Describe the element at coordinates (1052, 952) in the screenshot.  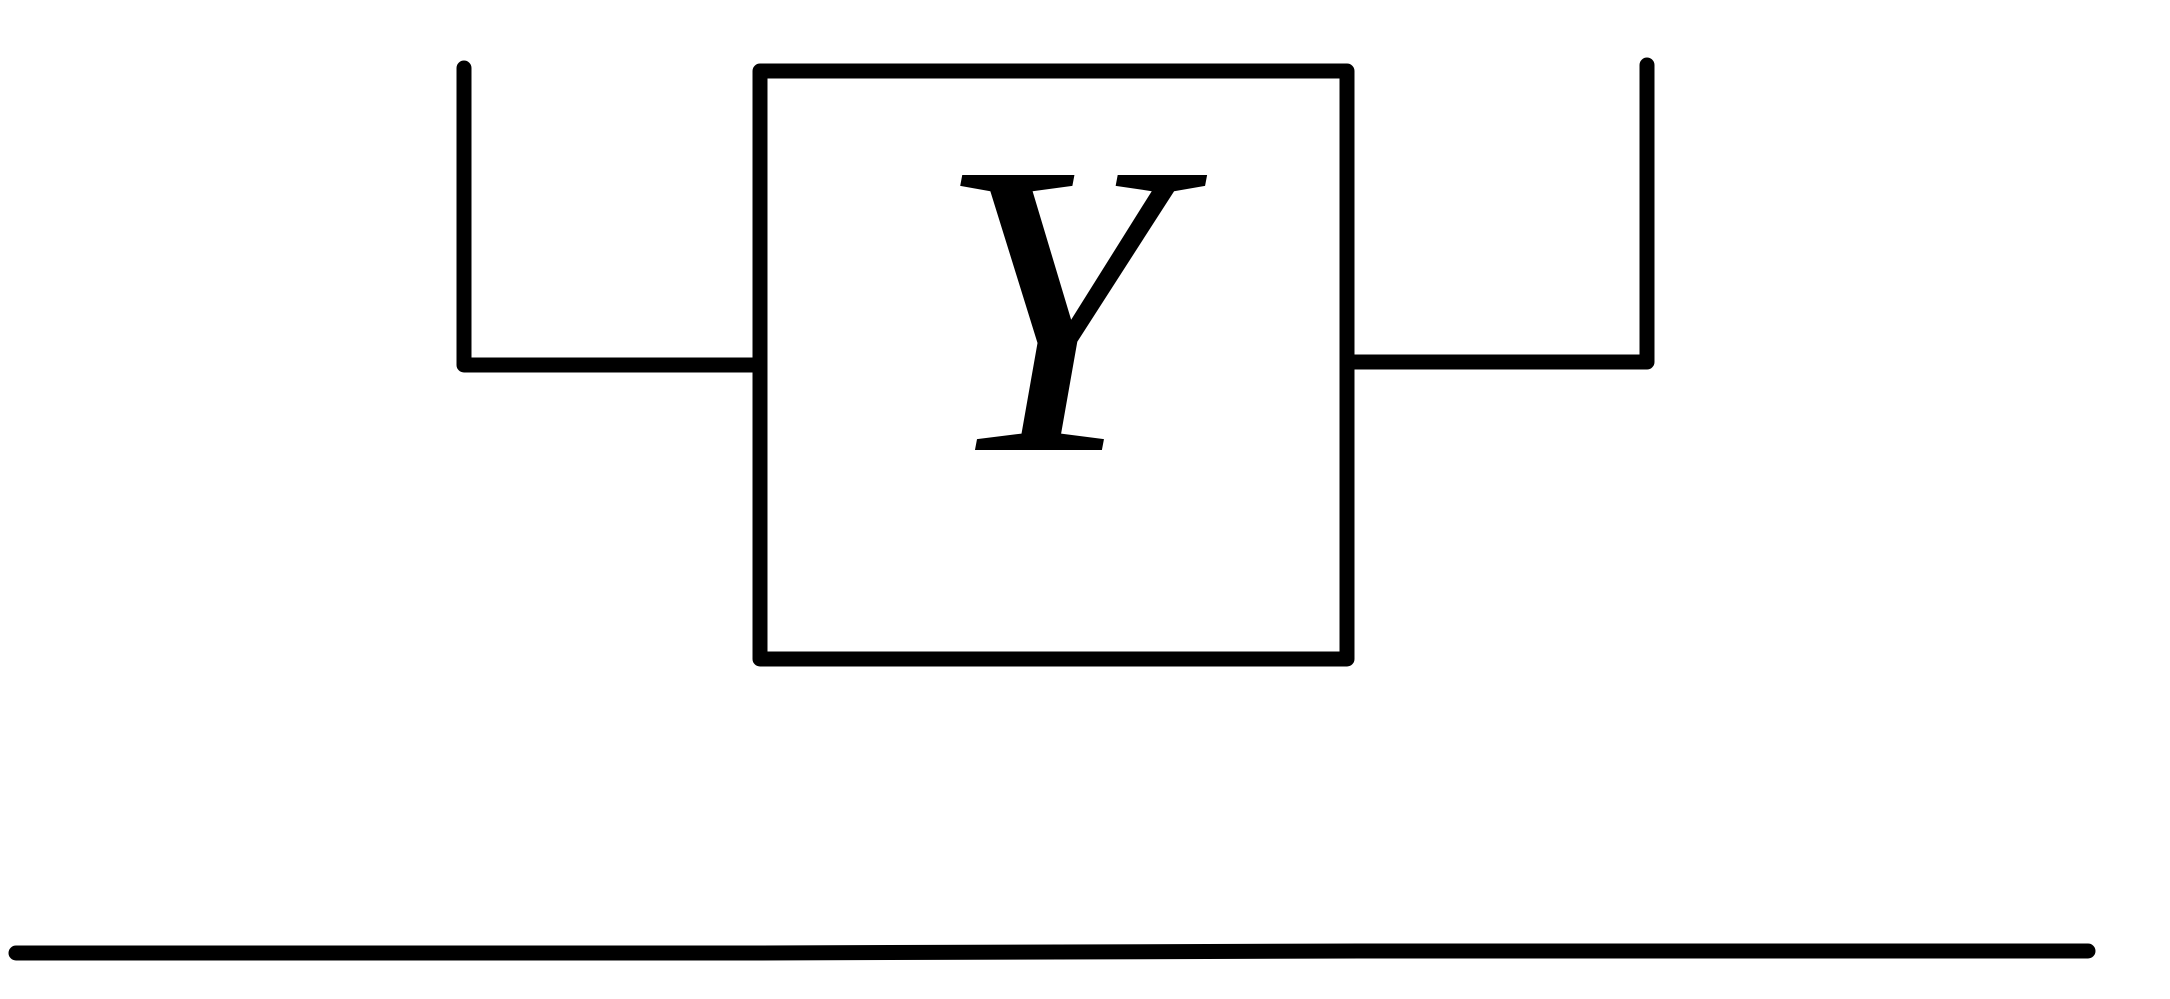
I see `baseline` at that location.